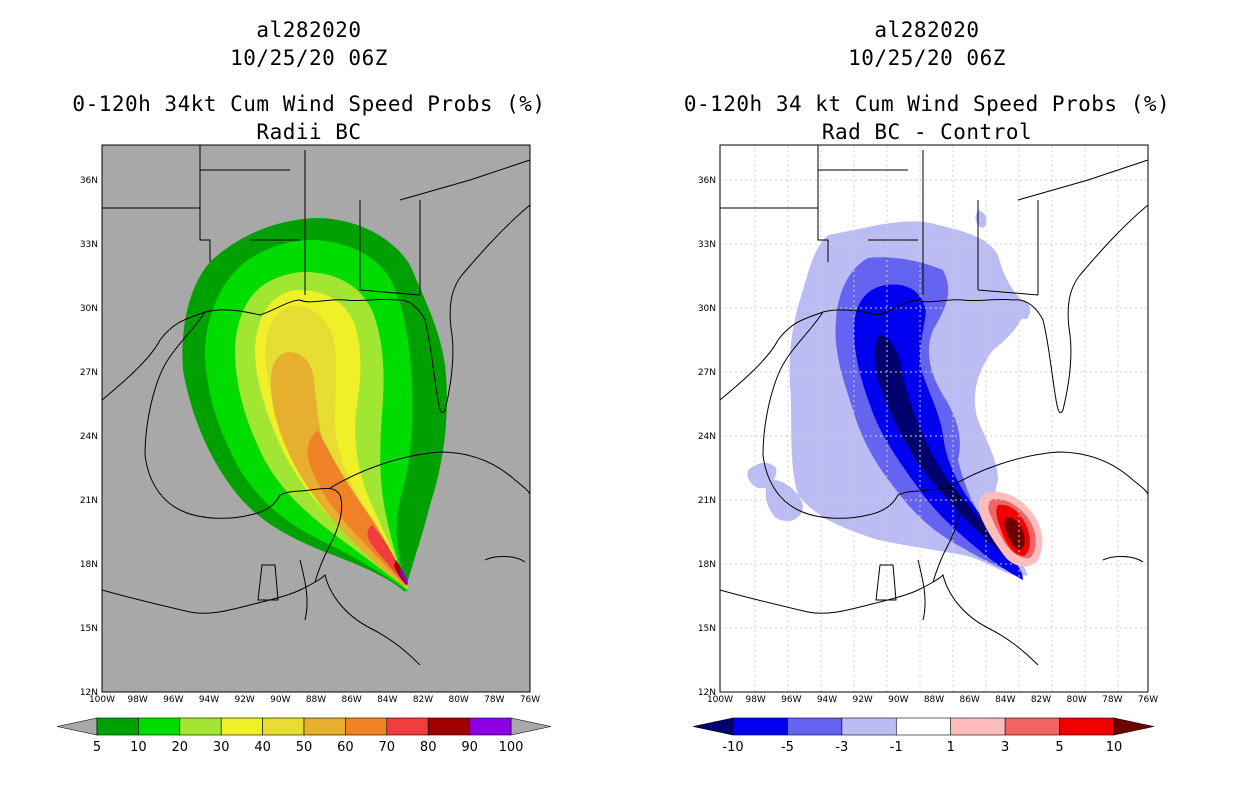 The image size is (1236, 800). What do you see at coordinates (1005, 747) in the screenshot?
I see `colorbar-label: 3` at bounding box center [1005, 747].